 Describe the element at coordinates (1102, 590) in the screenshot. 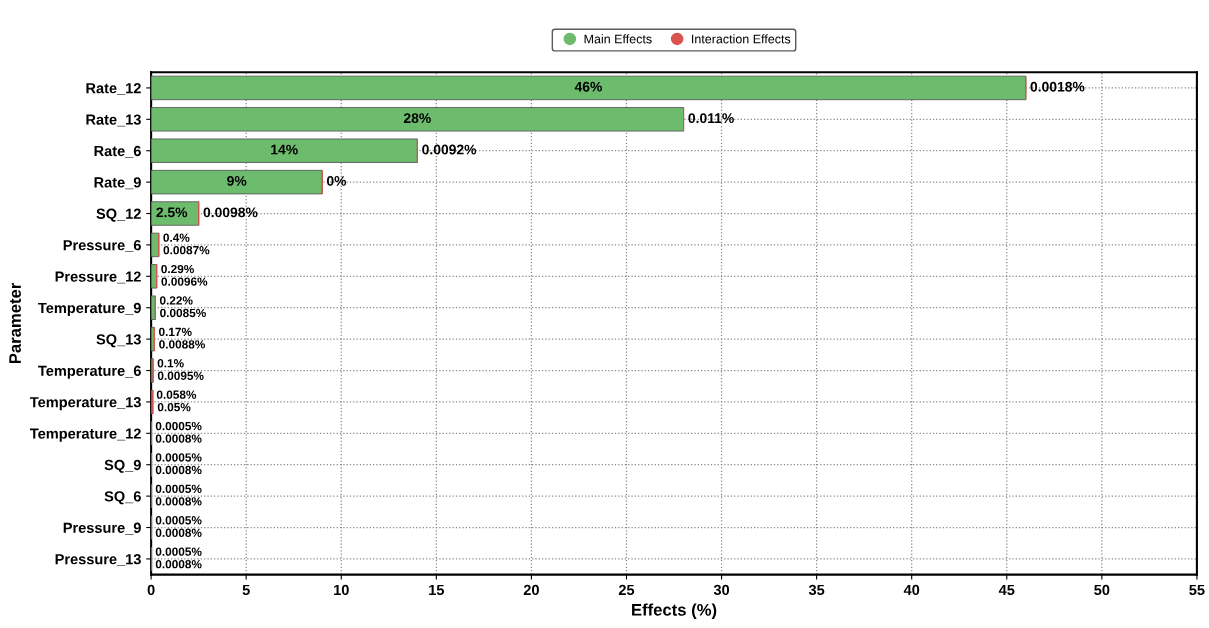

I see `x-tick-label: 50` at that location.